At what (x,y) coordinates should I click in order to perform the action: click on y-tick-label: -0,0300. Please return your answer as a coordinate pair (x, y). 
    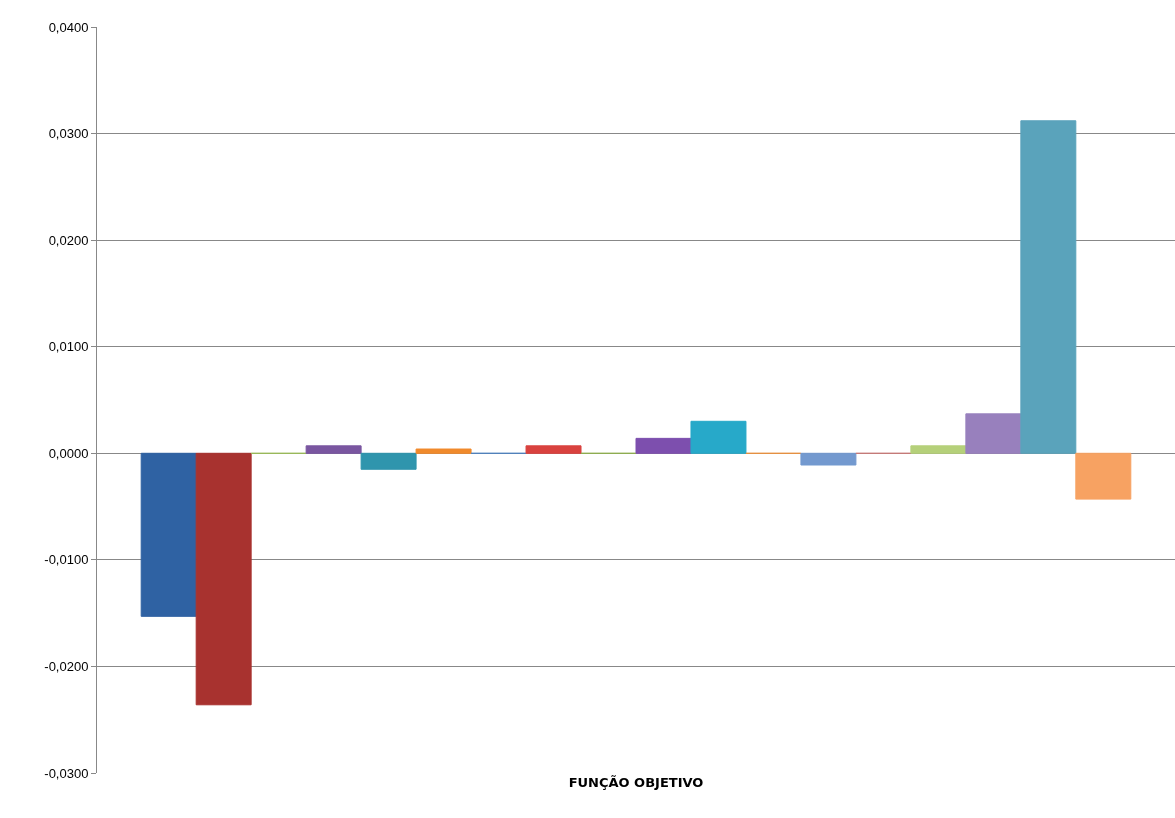
    Looking at the image, I should click on (66, 773).